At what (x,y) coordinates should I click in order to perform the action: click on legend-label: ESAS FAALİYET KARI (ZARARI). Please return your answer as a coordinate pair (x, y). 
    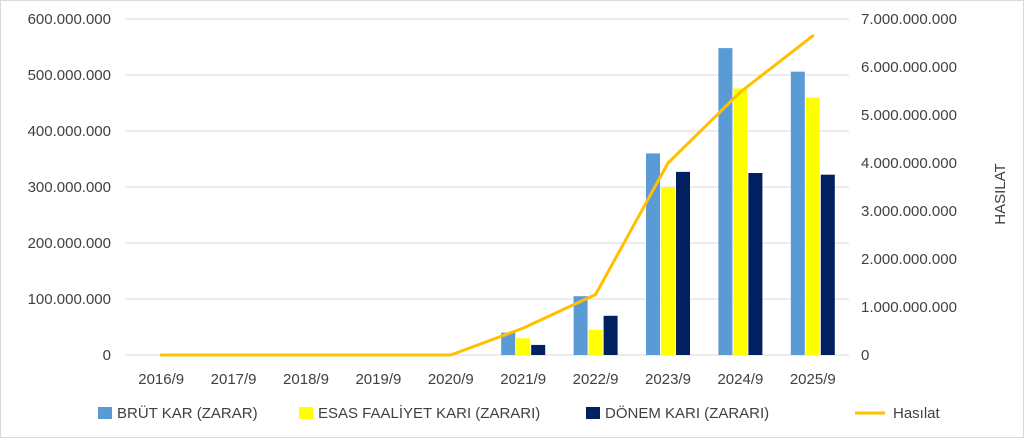
    Looking at the image, I should click on (429, 413).